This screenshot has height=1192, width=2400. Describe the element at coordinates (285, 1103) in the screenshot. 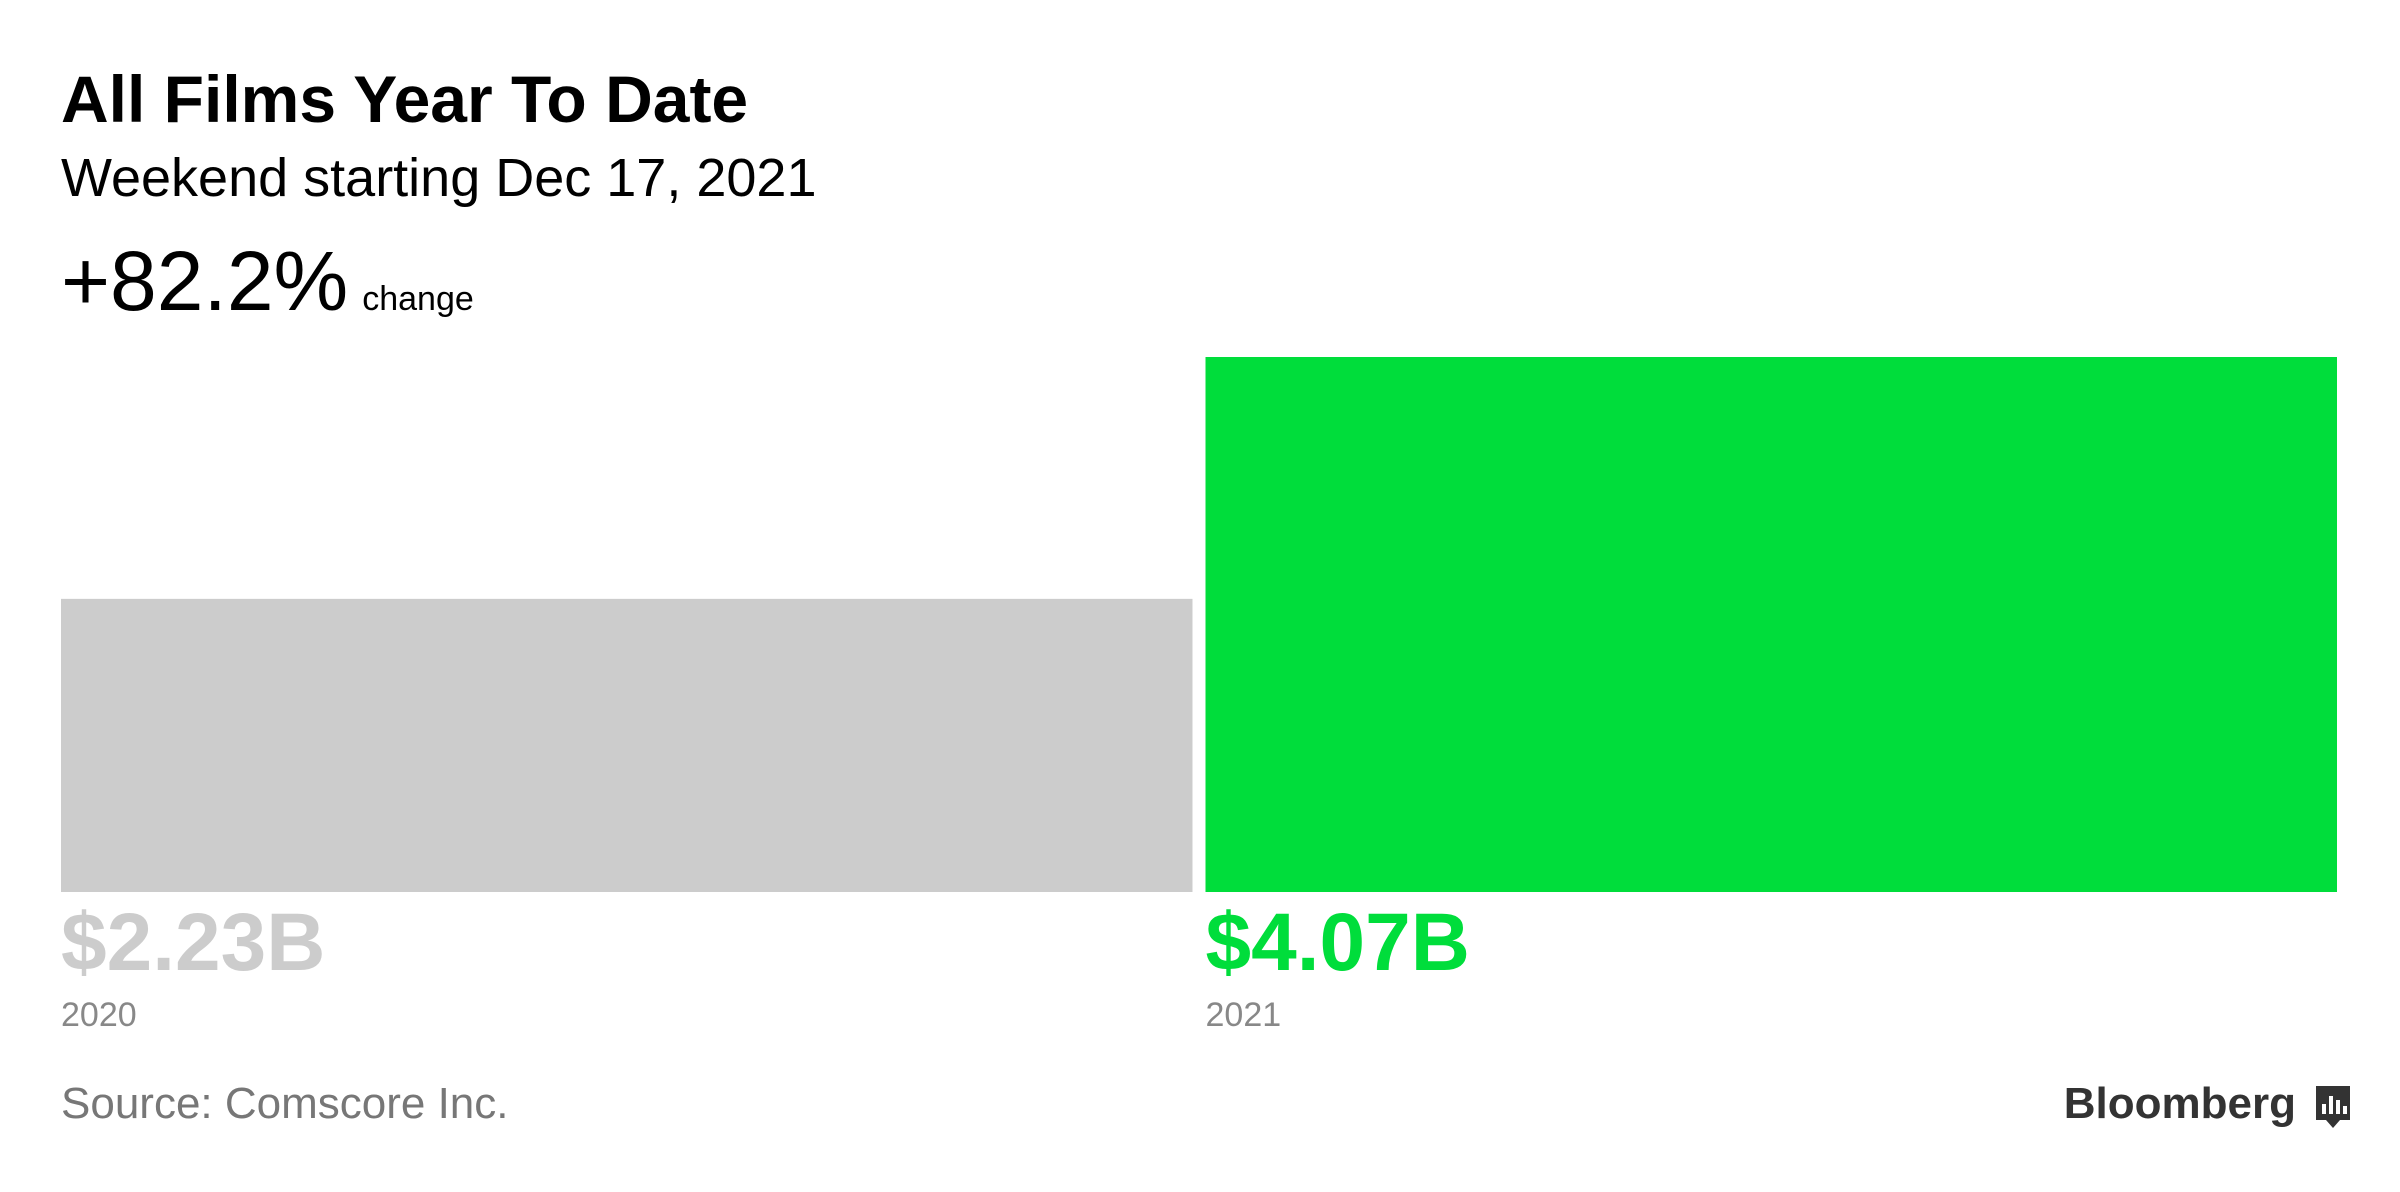

I see `source: Source: Comscore Inc.` at that location.